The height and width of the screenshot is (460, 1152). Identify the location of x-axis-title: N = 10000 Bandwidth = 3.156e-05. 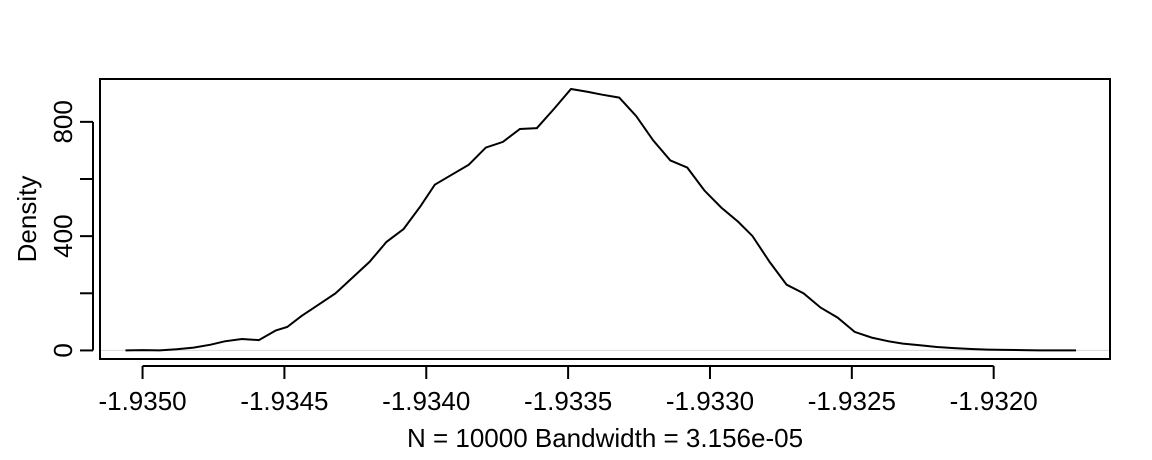
(605, 438).